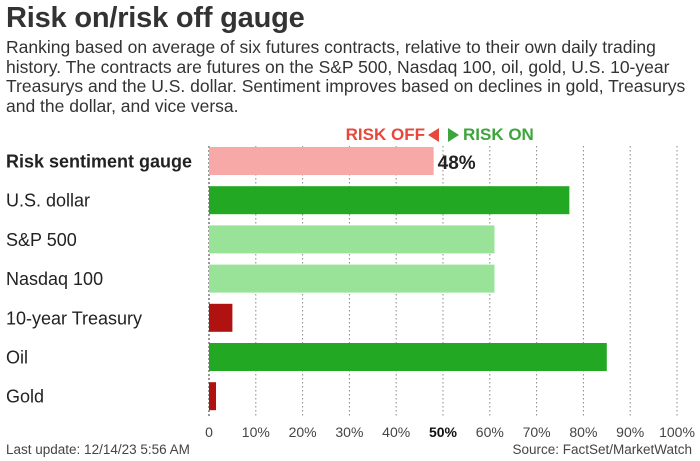 The height and width of the screenshot is (461, 700). Describe the element at coordinates (457, 163) in the screenshot. I see `value-label: 48%` at that location.